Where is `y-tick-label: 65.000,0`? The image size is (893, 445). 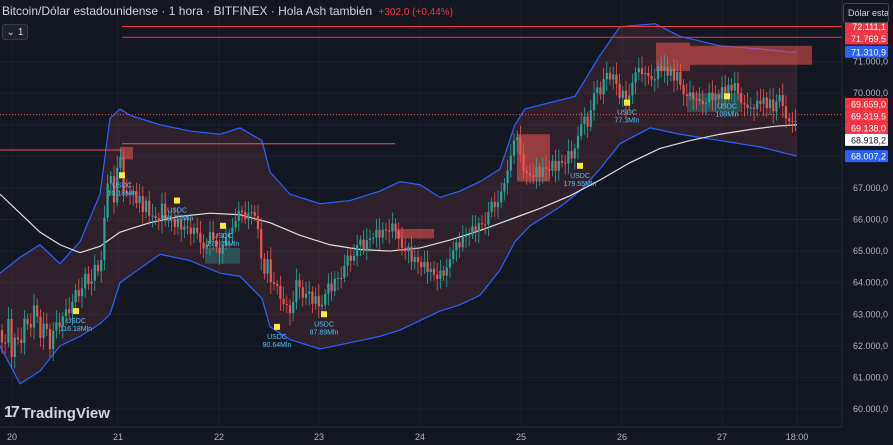
y-tick-label: 65.000,0 is located at coordinates (870, 251).